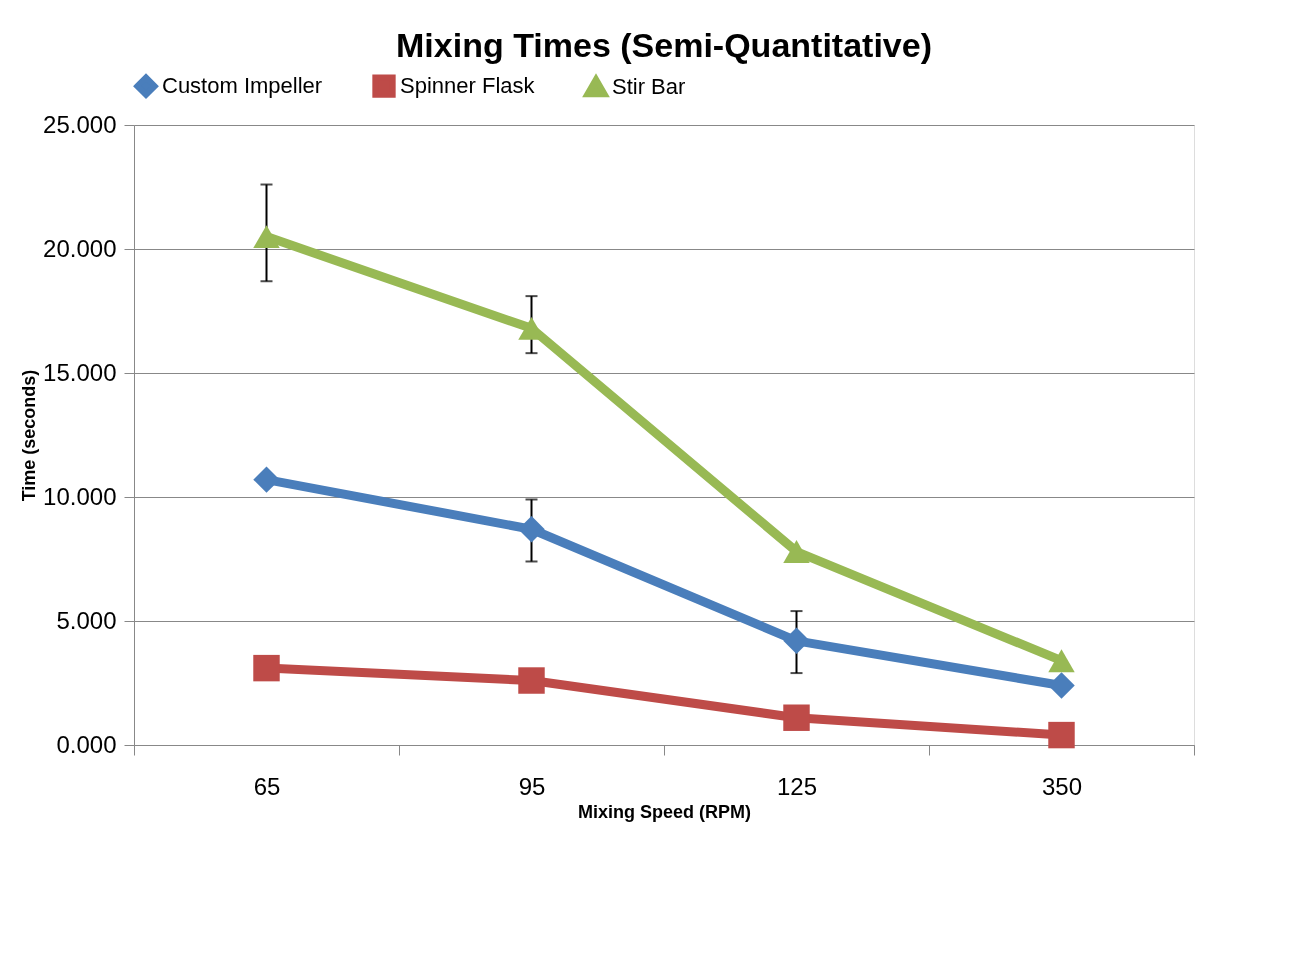 The height and width of the screenshot is (966, 1302). I want to click on x-axis-title: Mixing Speed (RPM), so click(664, 811).